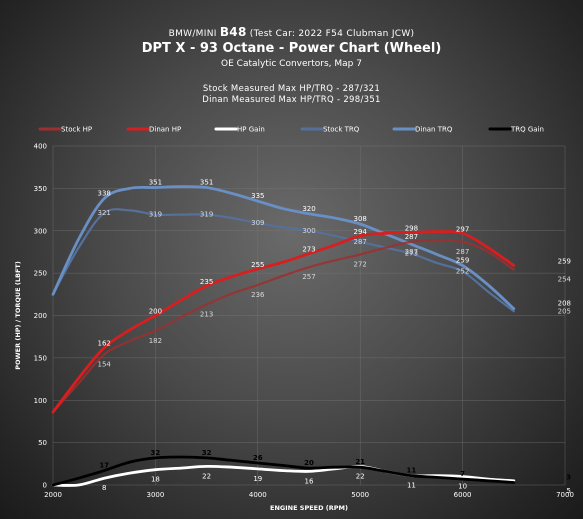 Image resolution: width=583 pixels, height=519 pixels. Describe the element at coordinates (361, 232) in the screenshot. I see `data-label-dinan-hp: 294` at that location.